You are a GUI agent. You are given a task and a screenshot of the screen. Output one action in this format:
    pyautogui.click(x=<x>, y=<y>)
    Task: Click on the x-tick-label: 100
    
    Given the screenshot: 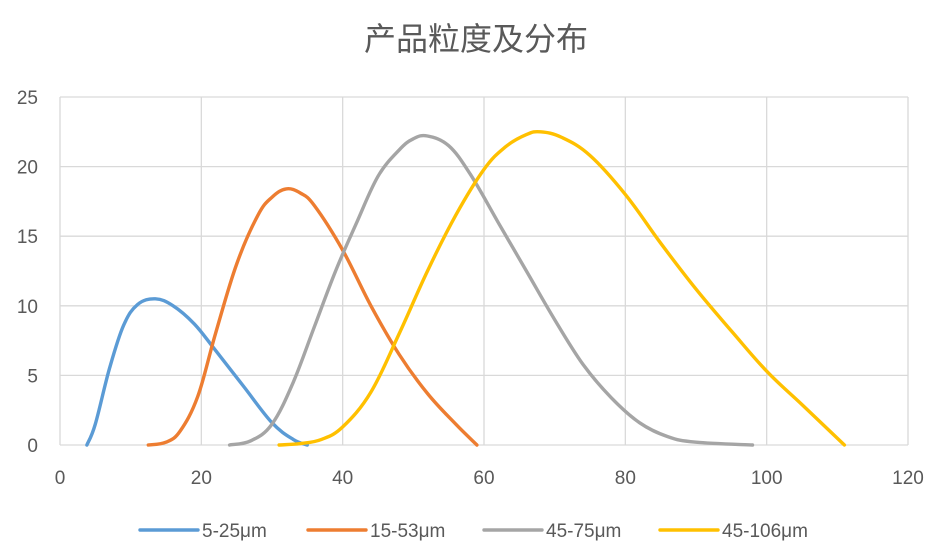 What is the action you would take?
    pyautogui.click(x=767, y=478)
    